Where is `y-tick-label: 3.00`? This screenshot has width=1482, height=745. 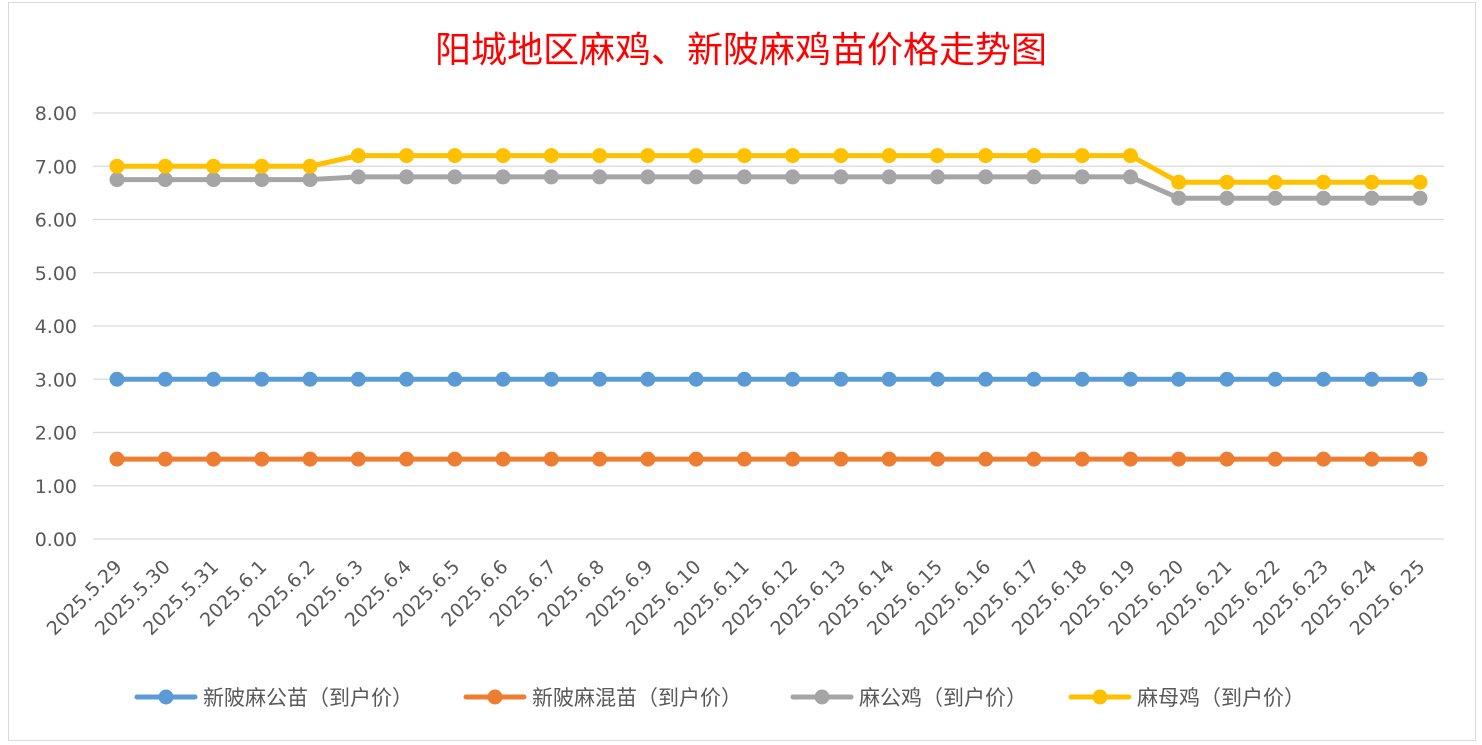 y-tick-label: 3.00 is located at coordinates (56, 380).